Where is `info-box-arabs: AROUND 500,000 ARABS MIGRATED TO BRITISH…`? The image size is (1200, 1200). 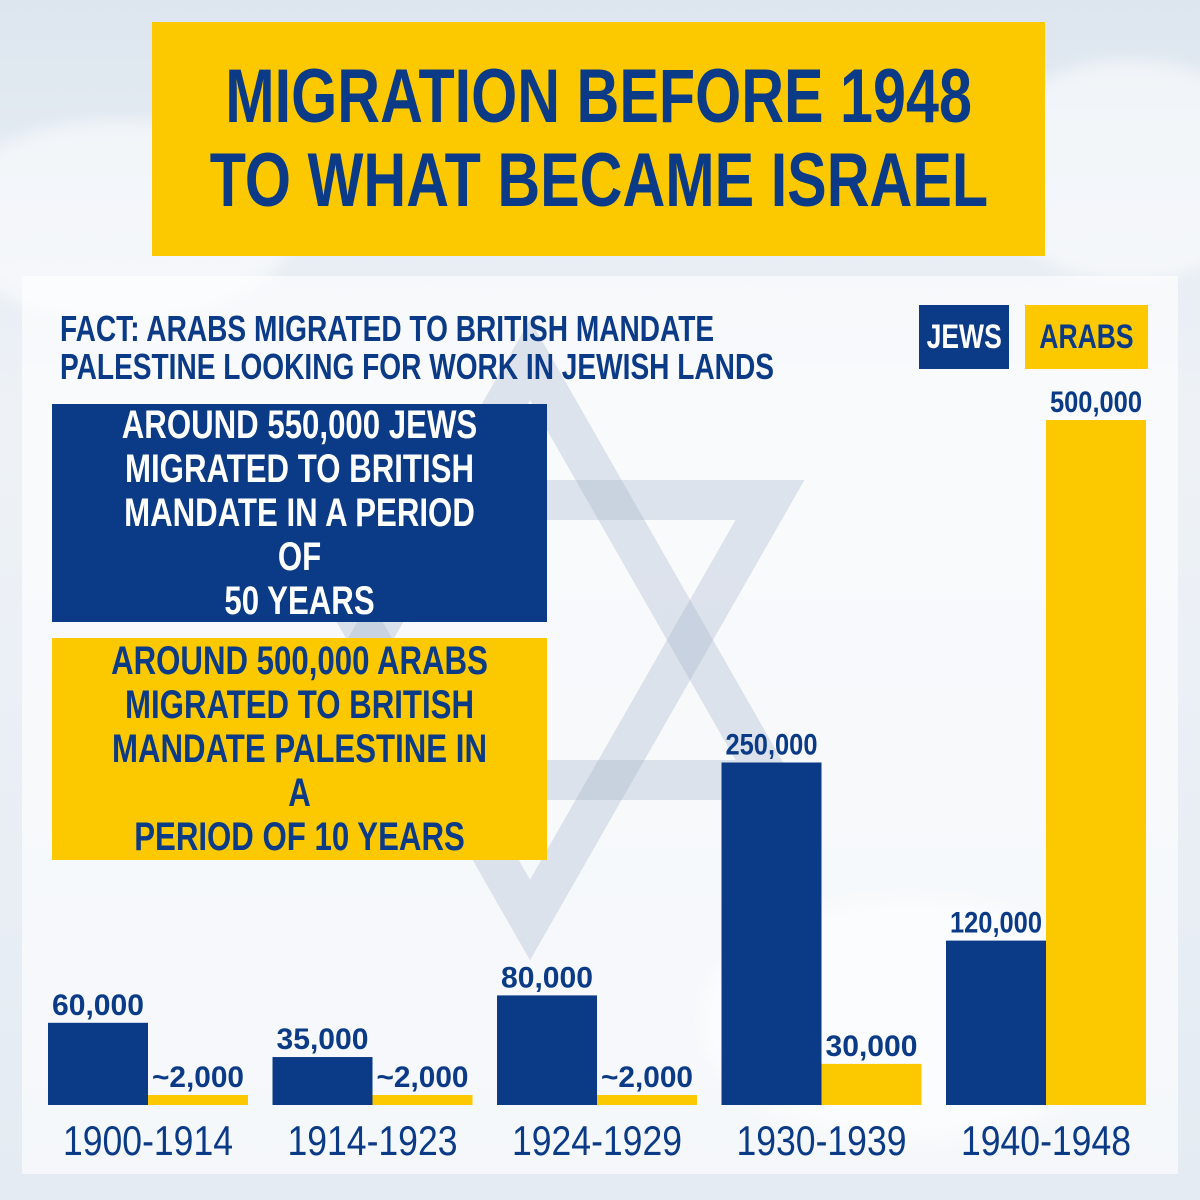 info-box-arabs: AROUND 500,000 ARABS MIGRATED TO BRITISH… is located at coordinates (299, 749).